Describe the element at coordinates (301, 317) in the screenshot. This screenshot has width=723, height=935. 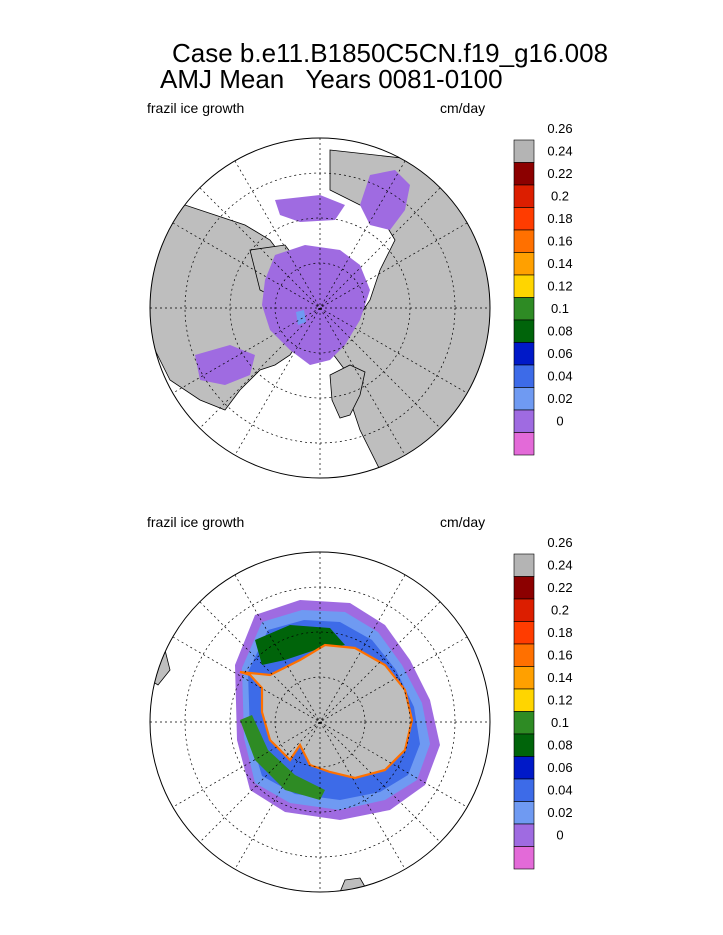
I see `nh-frazil-hudson` at that location.